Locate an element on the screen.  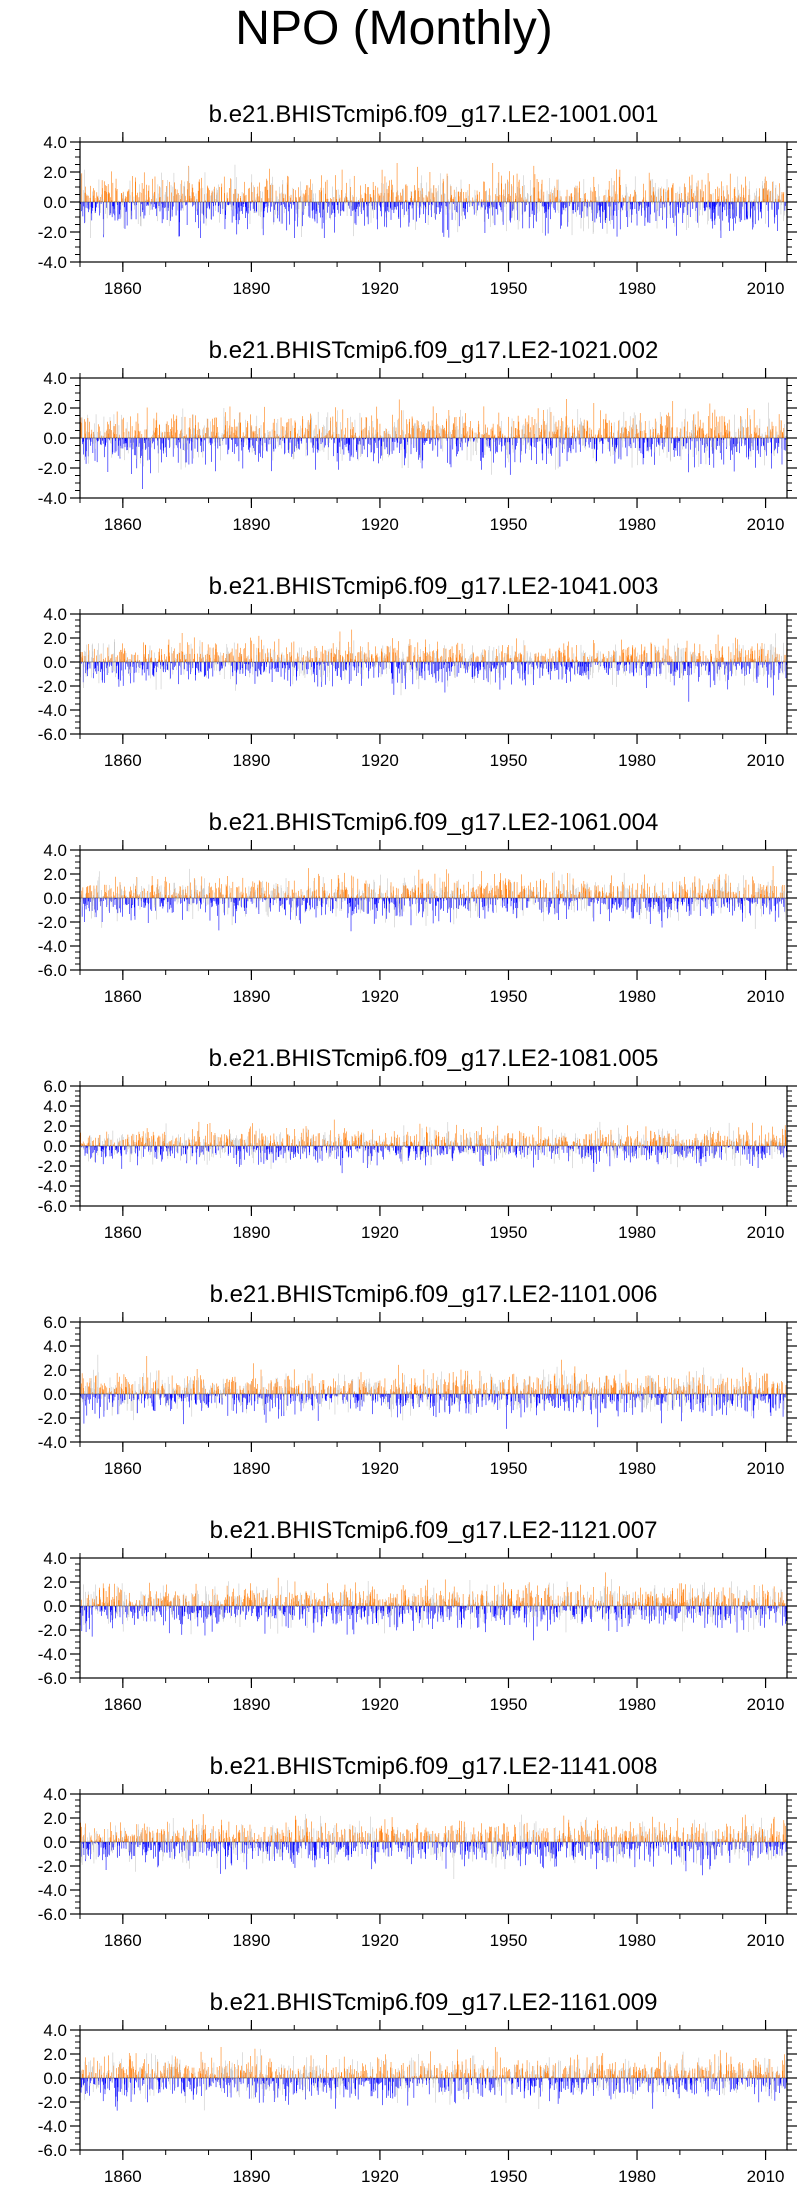
panel-title: b.e21.BHISTcmip6.f09_g17.LE2-1001.001 is located at coordinates (434, 114).